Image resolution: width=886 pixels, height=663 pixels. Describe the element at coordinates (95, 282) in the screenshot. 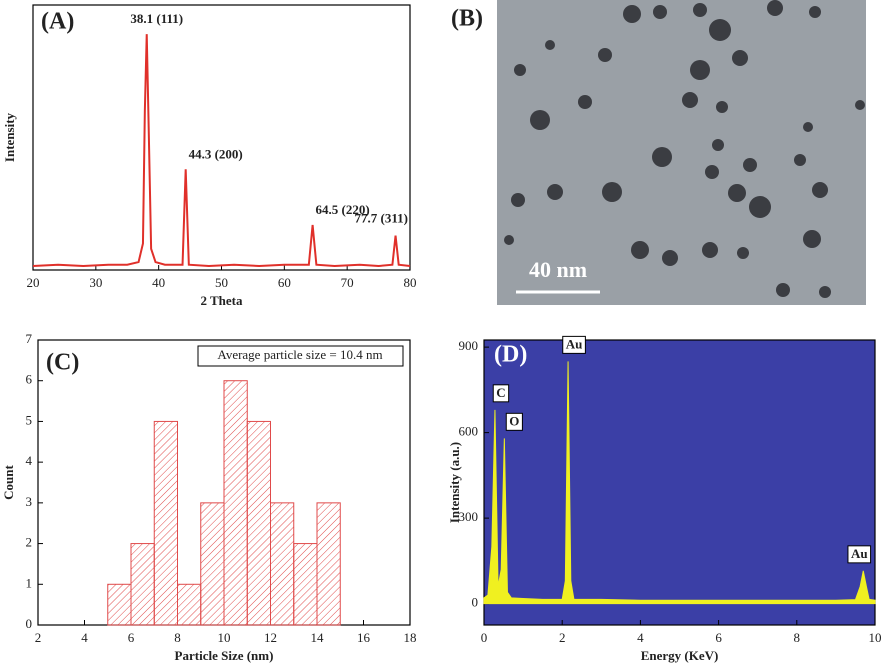

I see `x-tick-label: 30` at that location.